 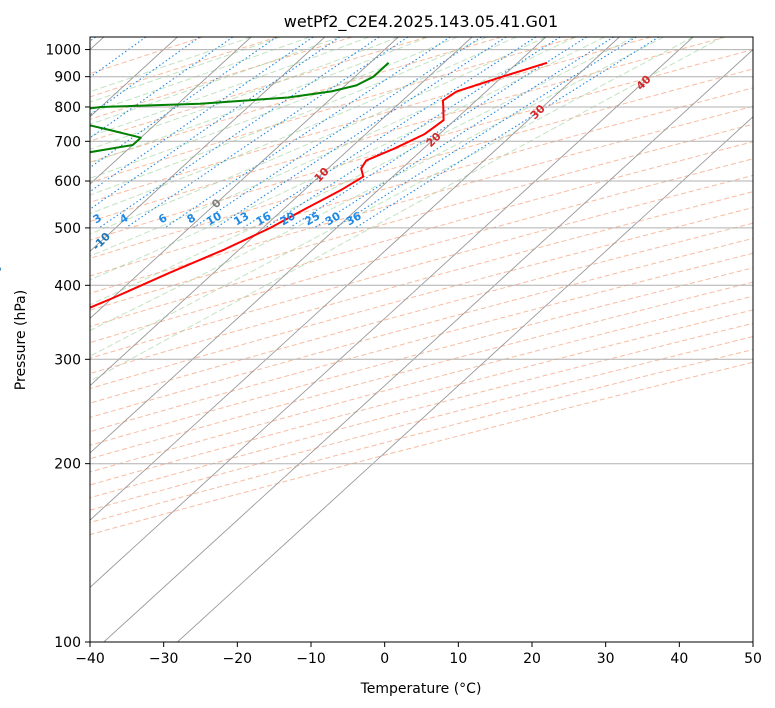 What do you see at coordinates (67, 286) in the screenshot?
I see `y-tick-label: 400` at bounding box center [67, 286].